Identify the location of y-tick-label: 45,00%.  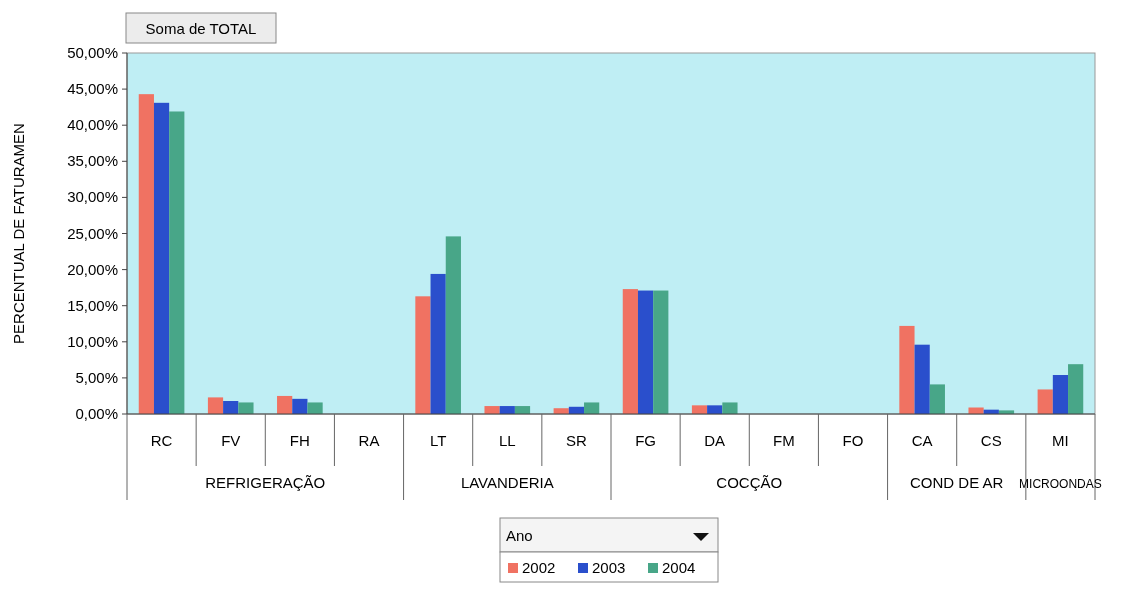
(92, 89).